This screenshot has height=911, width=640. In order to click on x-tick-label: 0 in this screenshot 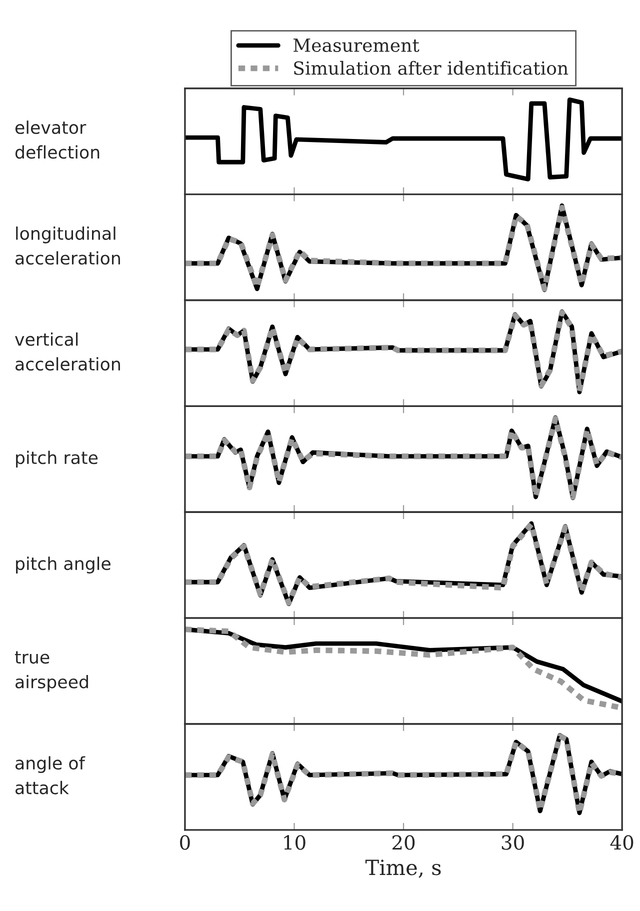, I will do `click(185, 842)`.